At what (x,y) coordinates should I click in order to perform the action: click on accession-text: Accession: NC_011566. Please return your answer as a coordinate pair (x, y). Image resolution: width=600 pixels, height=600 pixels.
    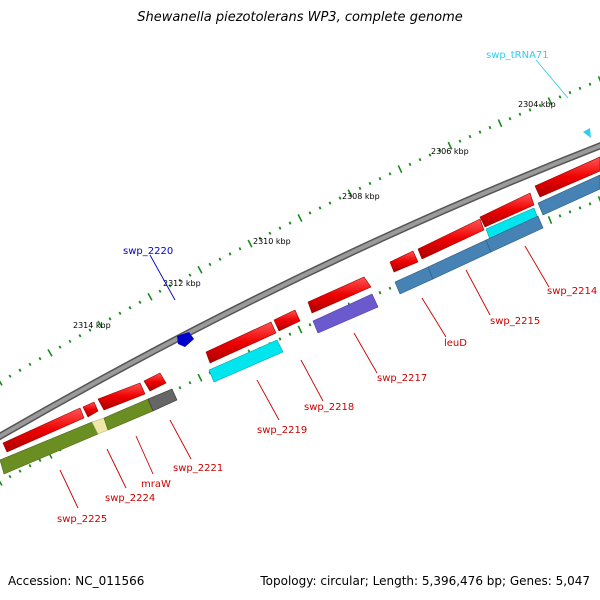
    Looking at the image, I should click on (76, 581).